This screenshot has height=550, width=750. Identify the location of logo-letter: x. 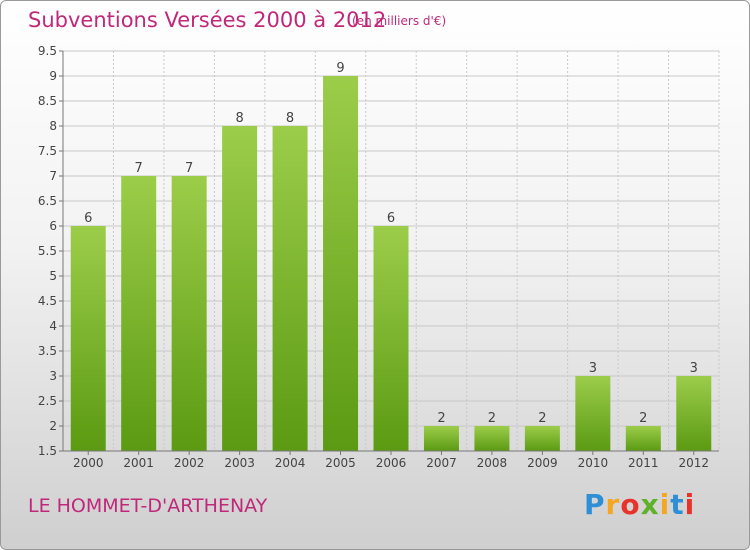
(650, 504).